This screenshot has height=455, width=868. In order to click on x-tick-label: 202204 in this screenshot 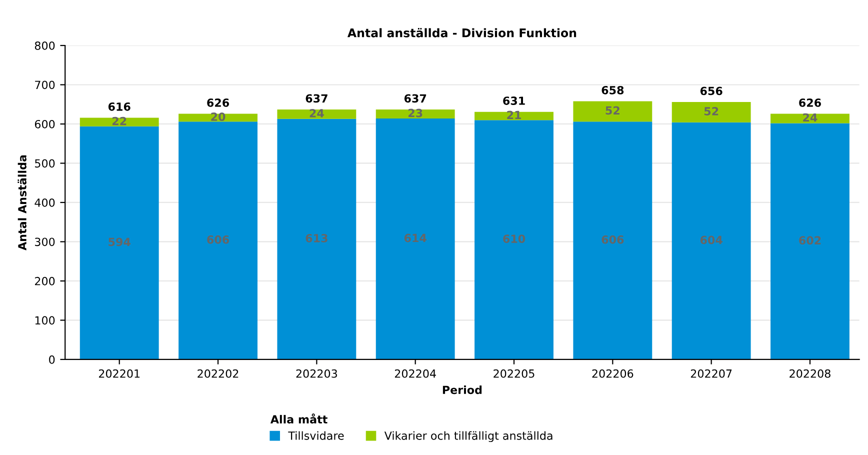, I will do `click(415, 373)`.